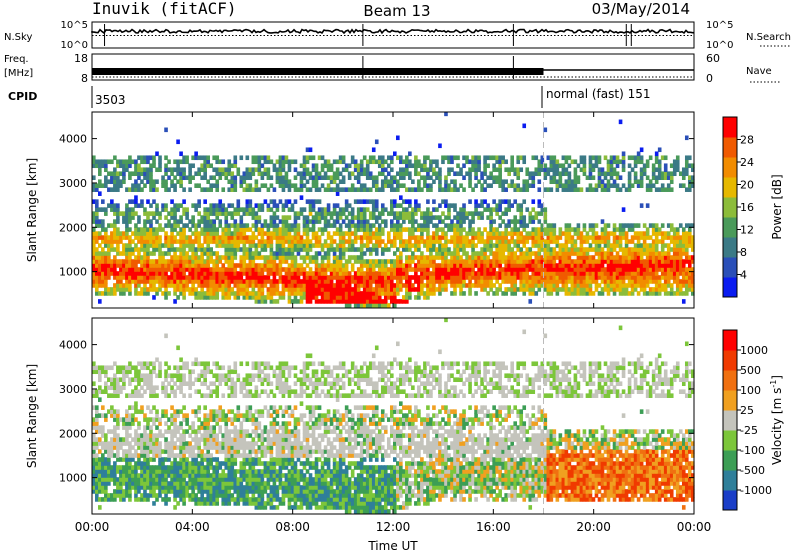 Image resolution: width=800 pixels, height=554 pixels. I want to click on colorbar-tick-label: 28, so click(747, 140).